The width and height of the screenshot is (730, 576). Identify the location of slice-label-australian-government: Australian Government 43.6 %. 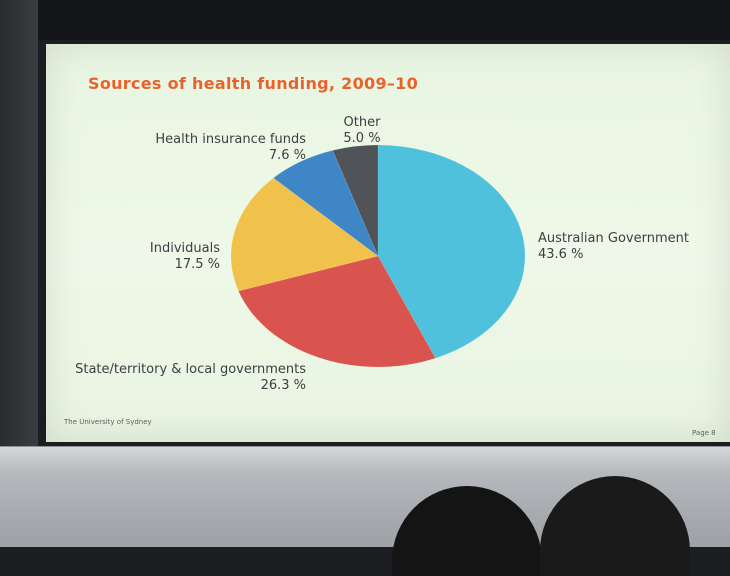
(613, 247).